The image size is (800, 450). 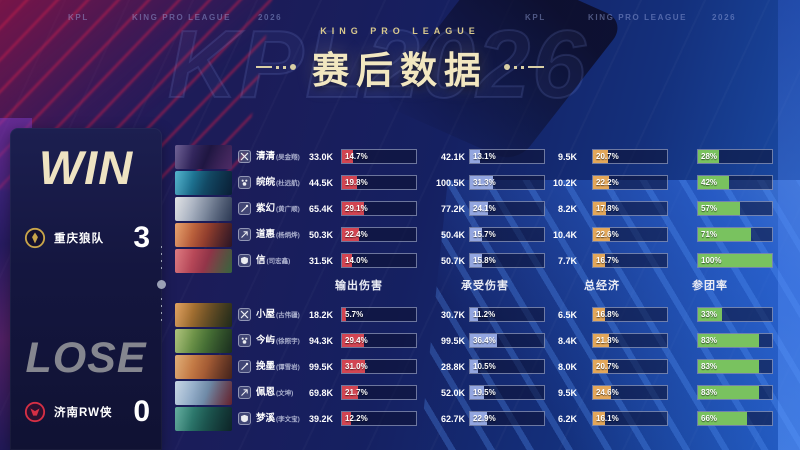 What do you see at coordinates (735, 260) in the screenshot?
I see `participation-bar: 100%` at bounding box center [735, 260].